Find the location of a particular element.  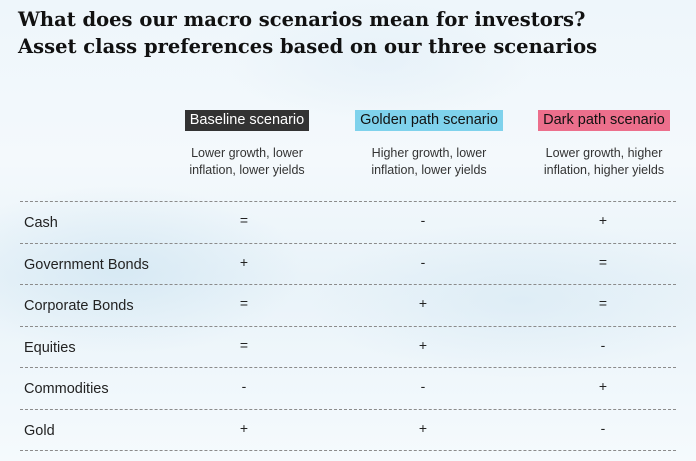

scenario-golden-path-desc-line-2: inflation, lower yields is located at coordinates (429, 170).